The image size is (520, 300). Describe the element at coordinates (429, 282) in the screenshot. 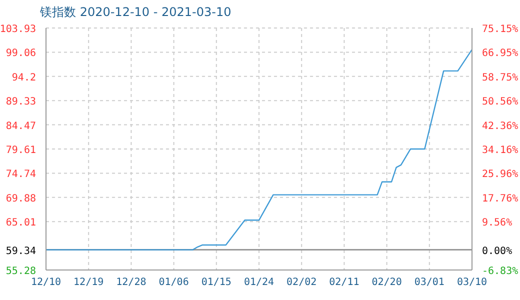

I see `x-tick-label: 03/01` at that location.